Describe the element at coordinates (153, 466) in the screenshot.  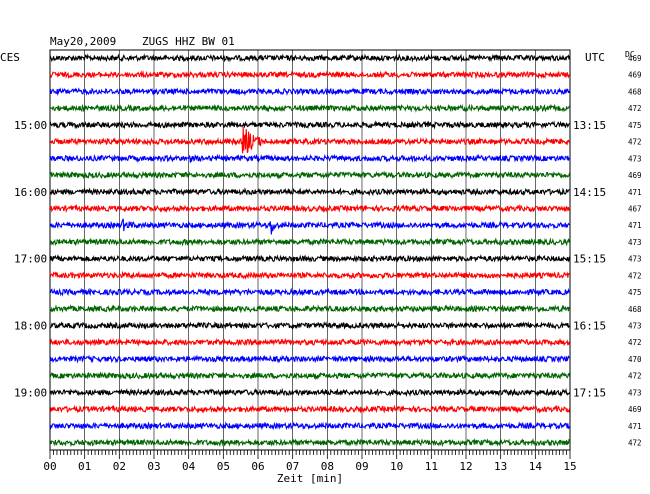
I see `x-tick-label: 03` at that location.